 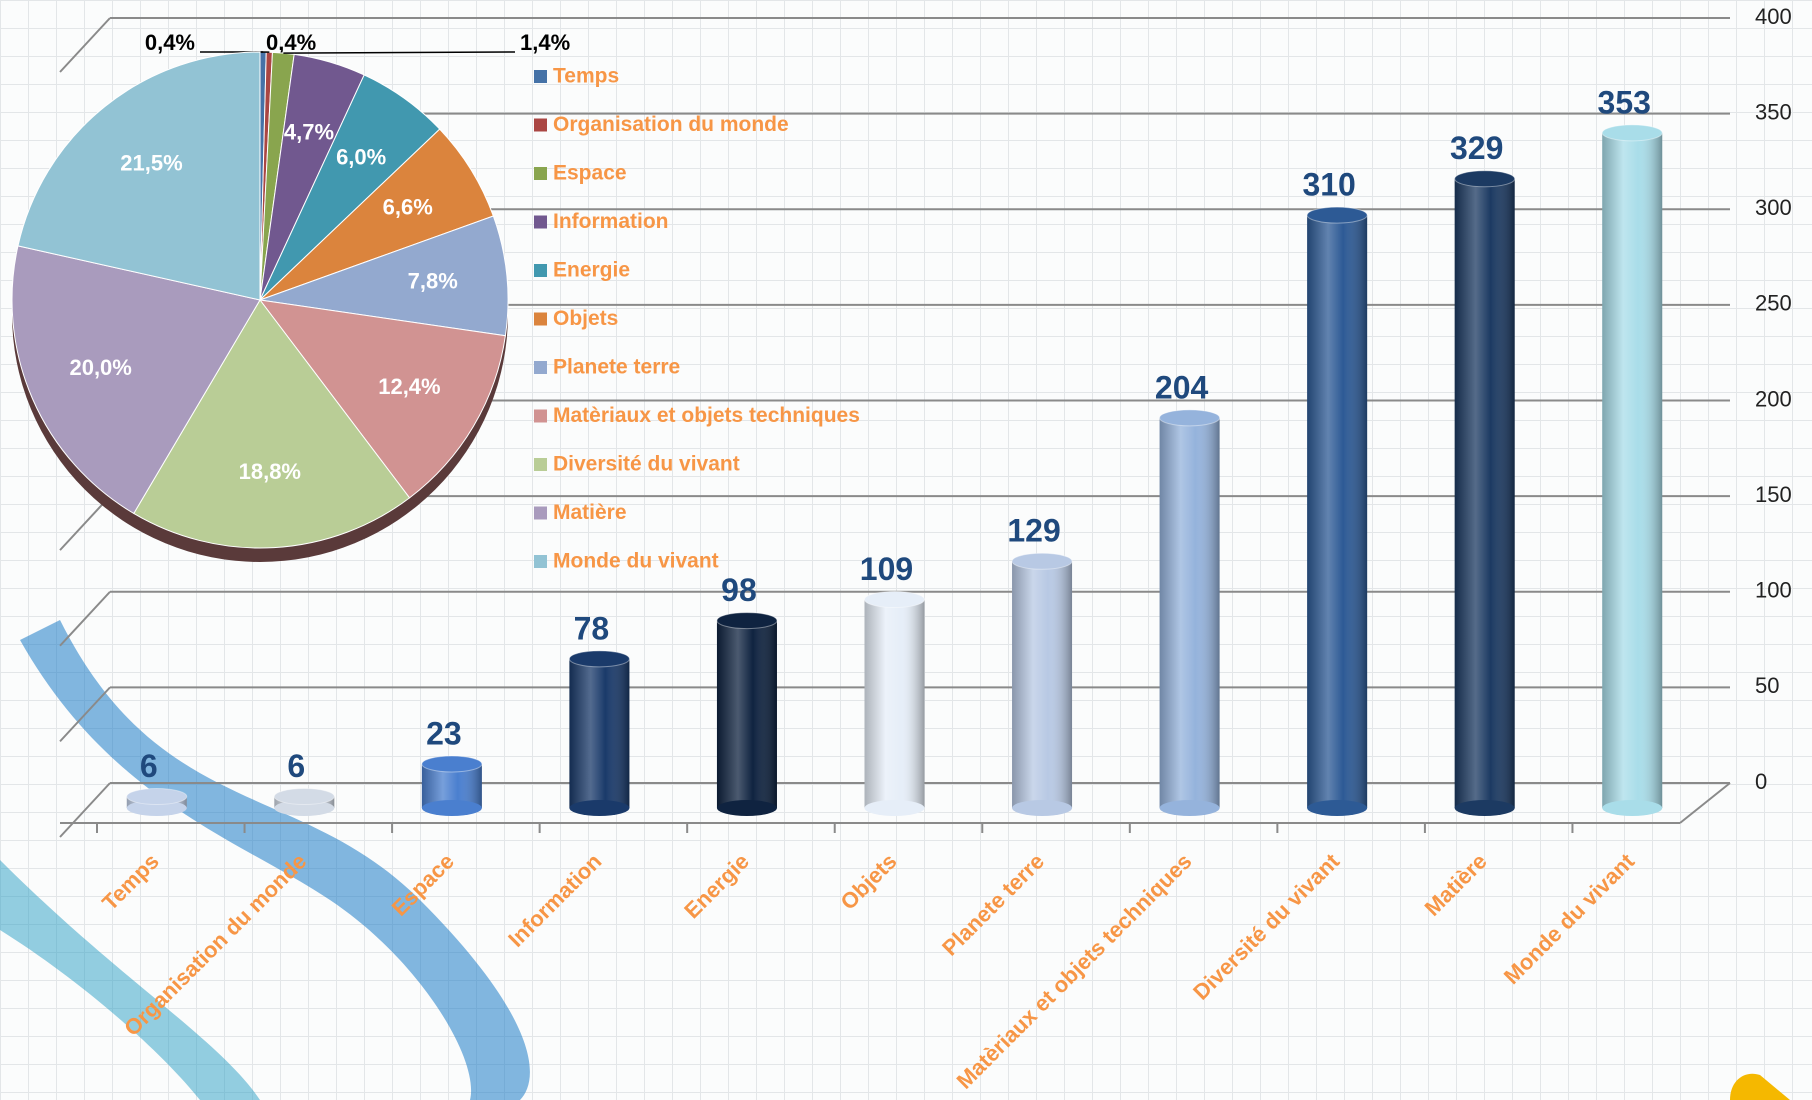 I want to click on y-tick-label: 0, so click(x=1761, y=781).